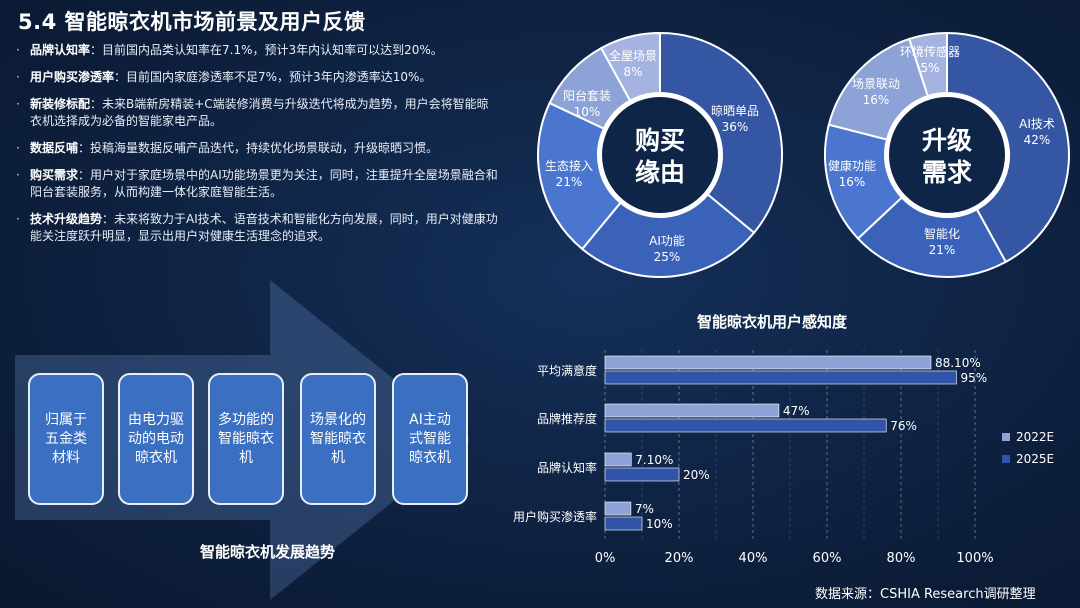  Describe the element at coordinates (60, 104) in the screenshot. I see `bullet-head: 新装修标配` at that location.